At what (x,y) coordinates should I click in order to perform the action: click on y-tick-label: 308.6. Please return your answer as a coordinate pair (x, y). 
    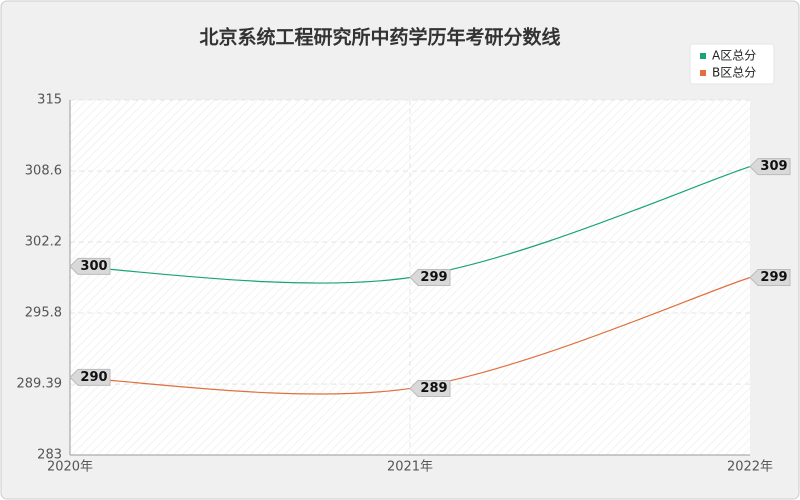
    Looking at the image, I should click on (43, 171).